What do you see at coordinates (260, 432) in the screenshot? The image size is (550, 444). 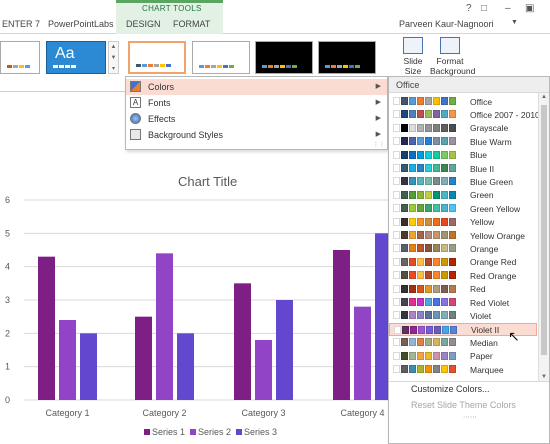 I see `legend-label: Series 3` at bounding box center [260, 432].